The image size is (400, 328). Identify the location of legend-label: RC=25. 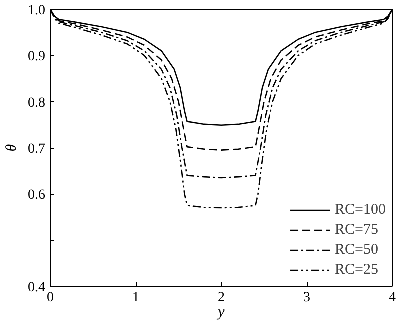
(356, 270).